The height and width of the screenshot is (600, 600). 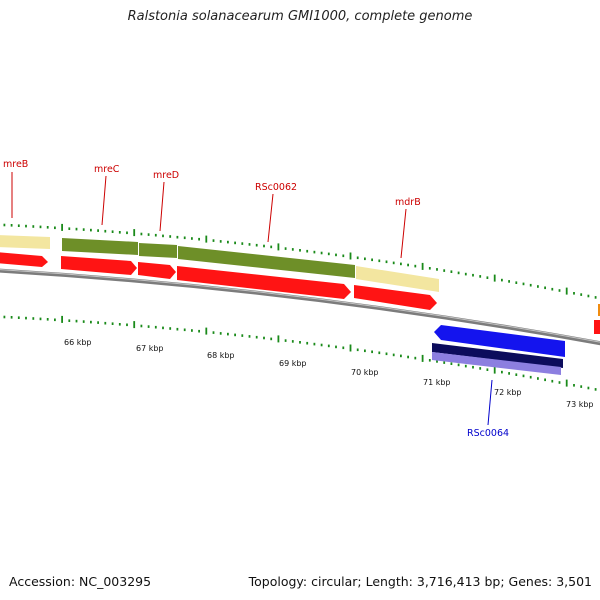 What do you see at coordinates (100, 246) in the screenshot?
I see `feature-mreC` at bounding box center [100, 246].